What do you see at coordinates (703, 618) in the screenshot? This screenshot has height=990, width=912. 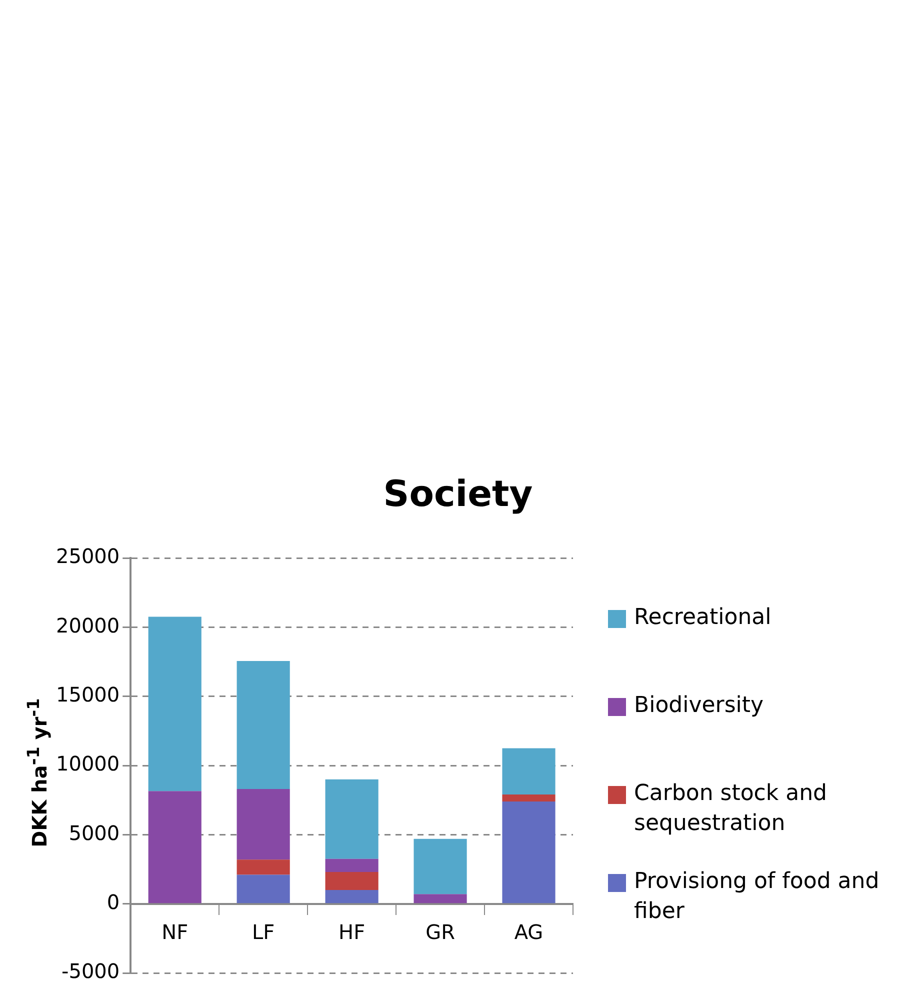 I see `legend-label: Recreational` at bounding box center [703, 618].